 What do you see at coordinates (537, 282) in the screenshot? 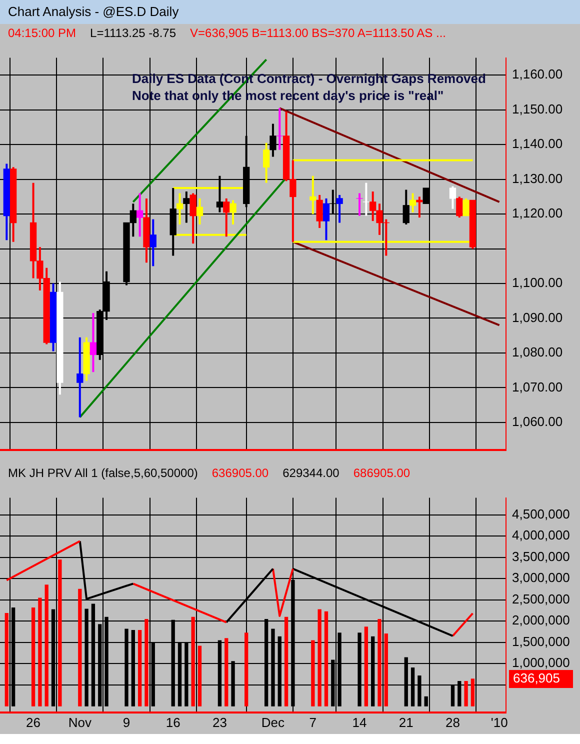
I see `y-tick-label: 1,100.00` at bounding box center [537, 282].